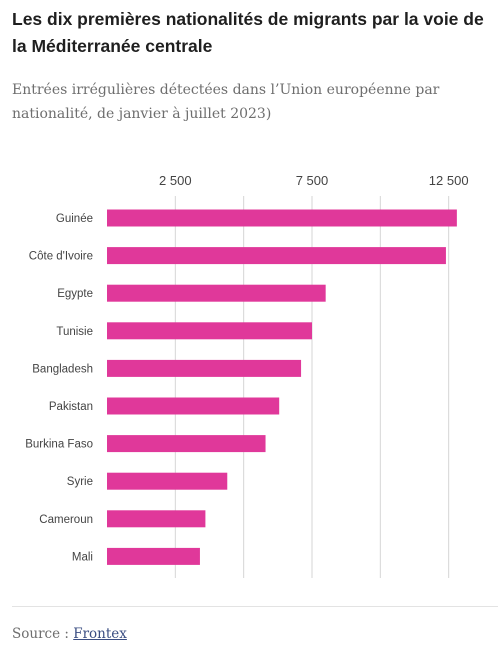  Describe the element at coordinates (449, 180) in the screenshot. I see `x-tick-label: 12 500` at that location.